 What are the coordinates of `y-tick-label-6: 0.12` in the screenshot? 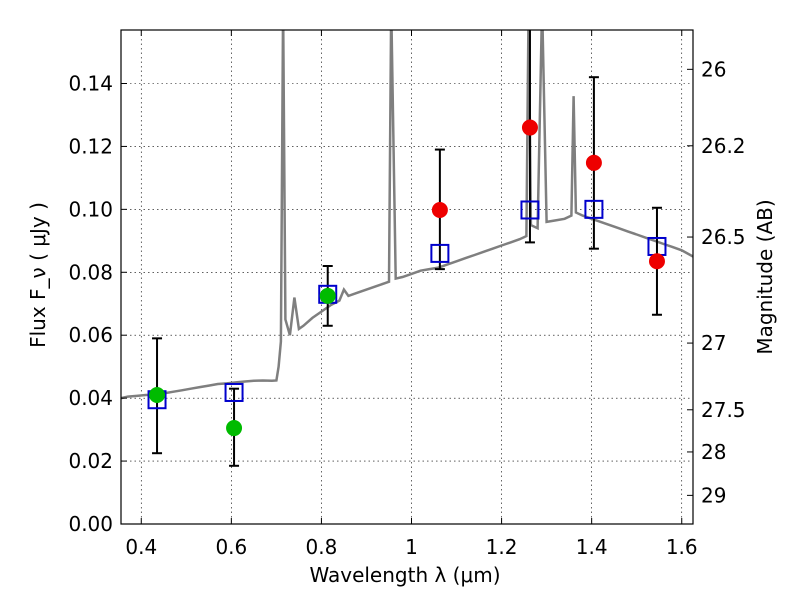 It's located at (90, 146).